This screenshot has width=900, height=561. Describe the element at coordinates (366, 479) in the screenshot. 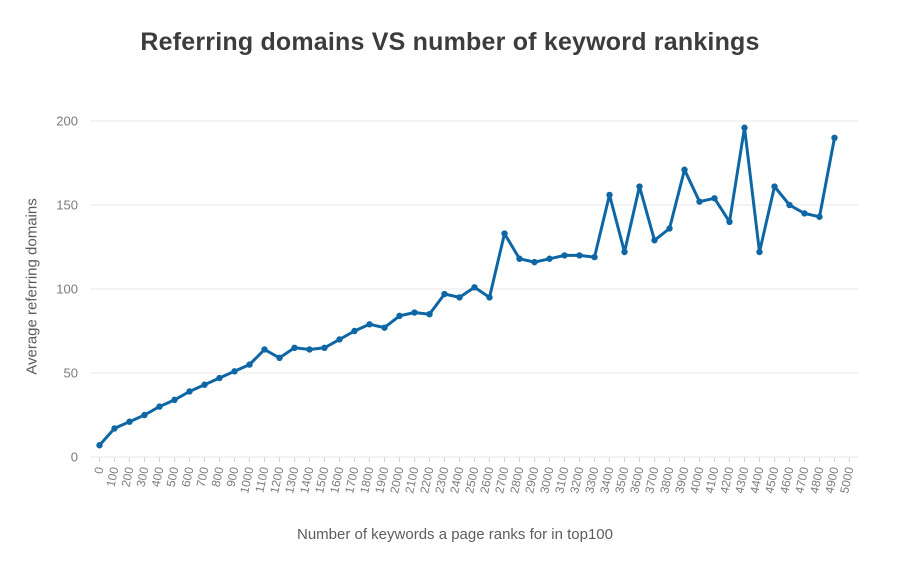

I see `x-tick-label: 1800` at that location.